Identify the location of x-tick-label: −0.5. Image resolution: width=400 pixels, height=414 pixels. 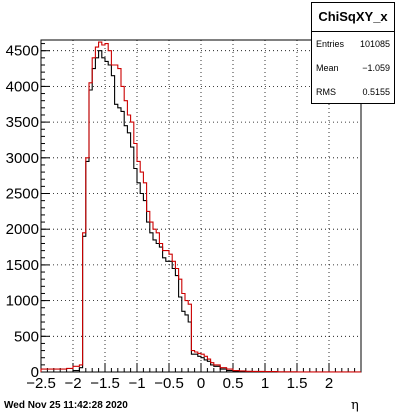
(169, 383).